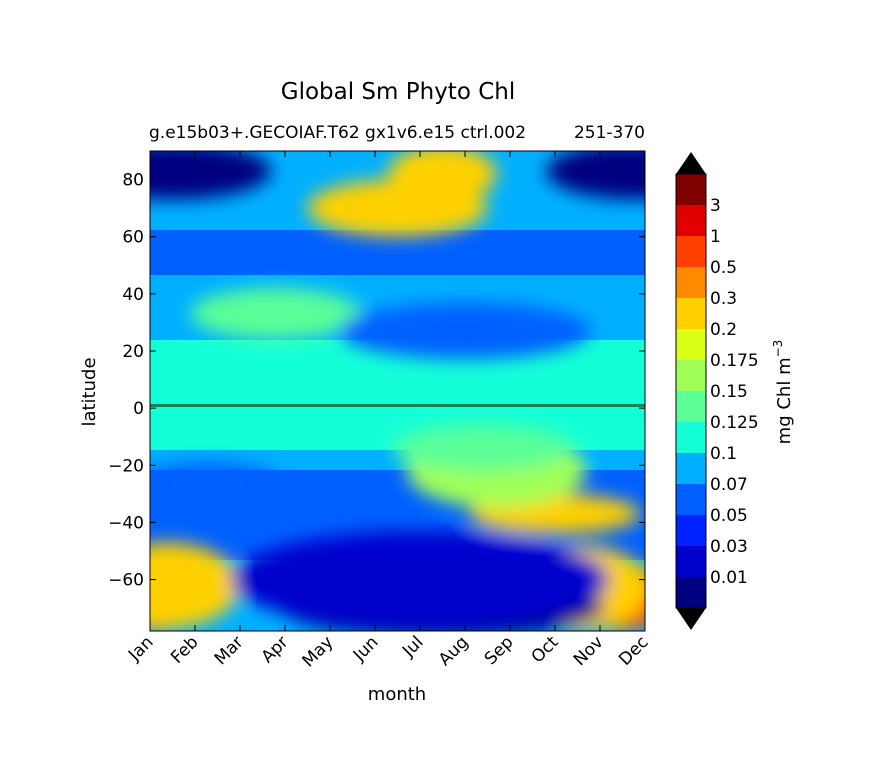 This screenshot has width=876, height=783. Describe the element at coordinates (715, 237) in the screenshot. I see `colorbar-tick-label: 1` at that location.